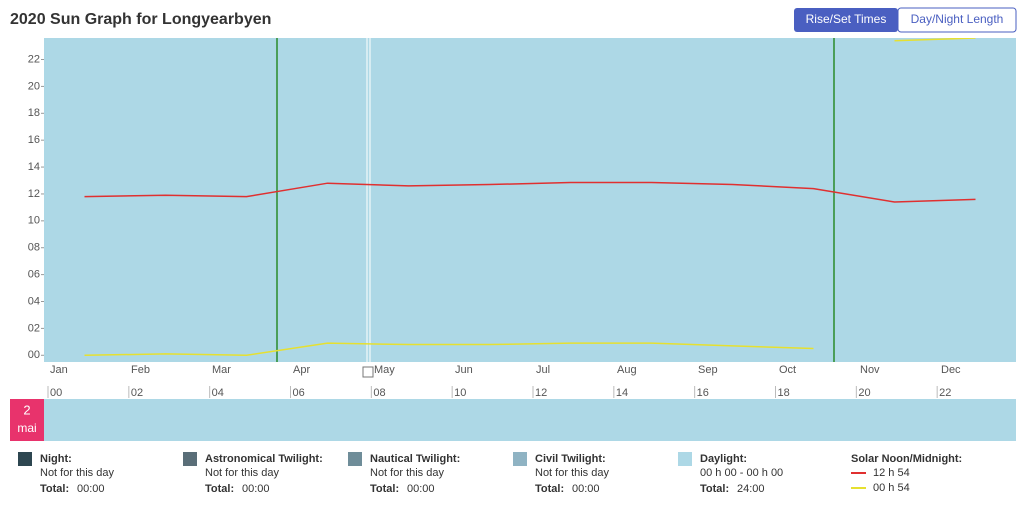 The image size is (1024, 509). I want to click on hour-label: 14, so click(622, 393).